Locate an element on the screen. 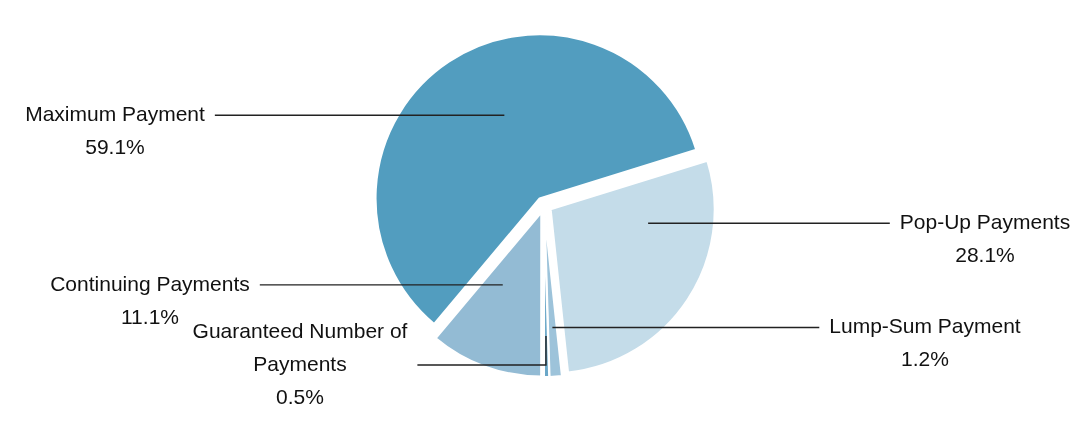 This screenshot has width=1088, height=425. data-label: 59.1% is located at coordinates (115, 147).